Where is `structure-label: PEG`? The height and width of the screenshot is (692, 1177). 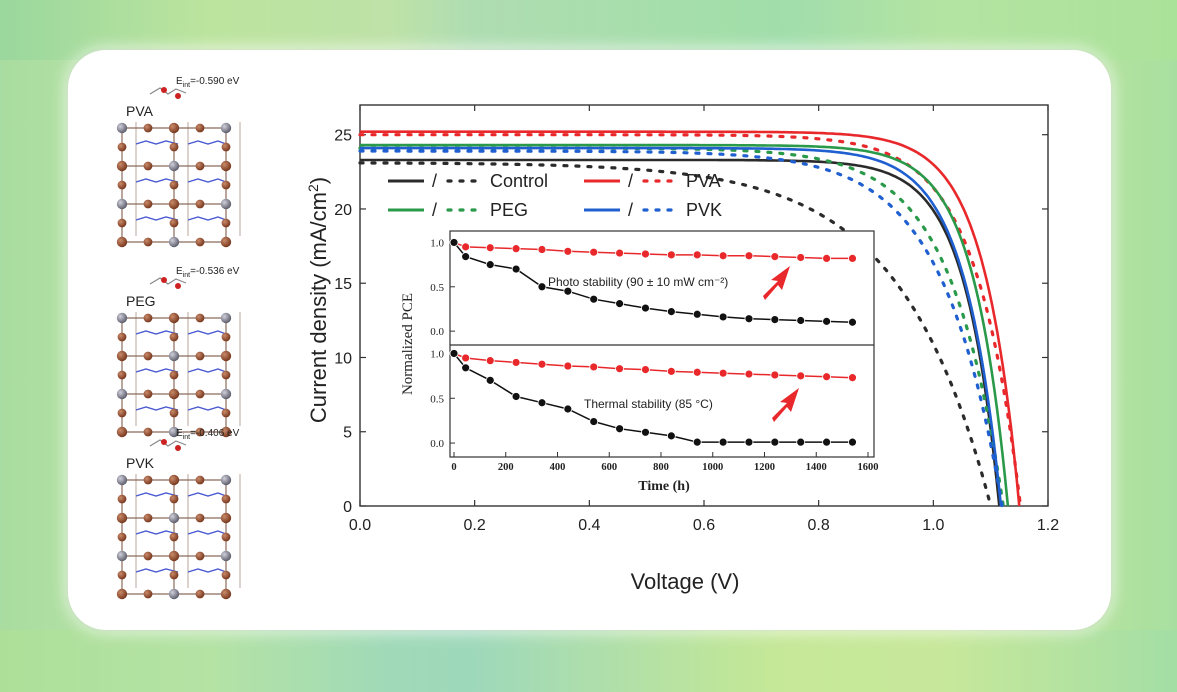
structure-label: PEG is located at coordinates (141, 301).